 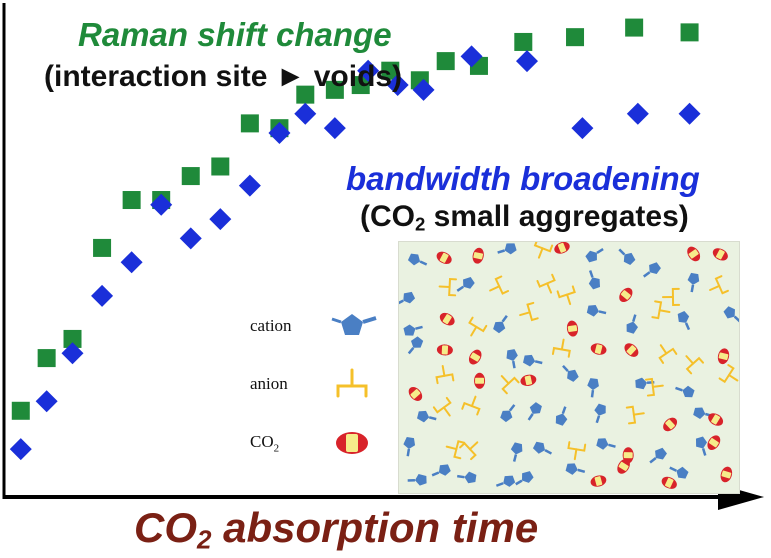 I want to click on legend-co2-subscript: 2, so click(x=276, y=448).